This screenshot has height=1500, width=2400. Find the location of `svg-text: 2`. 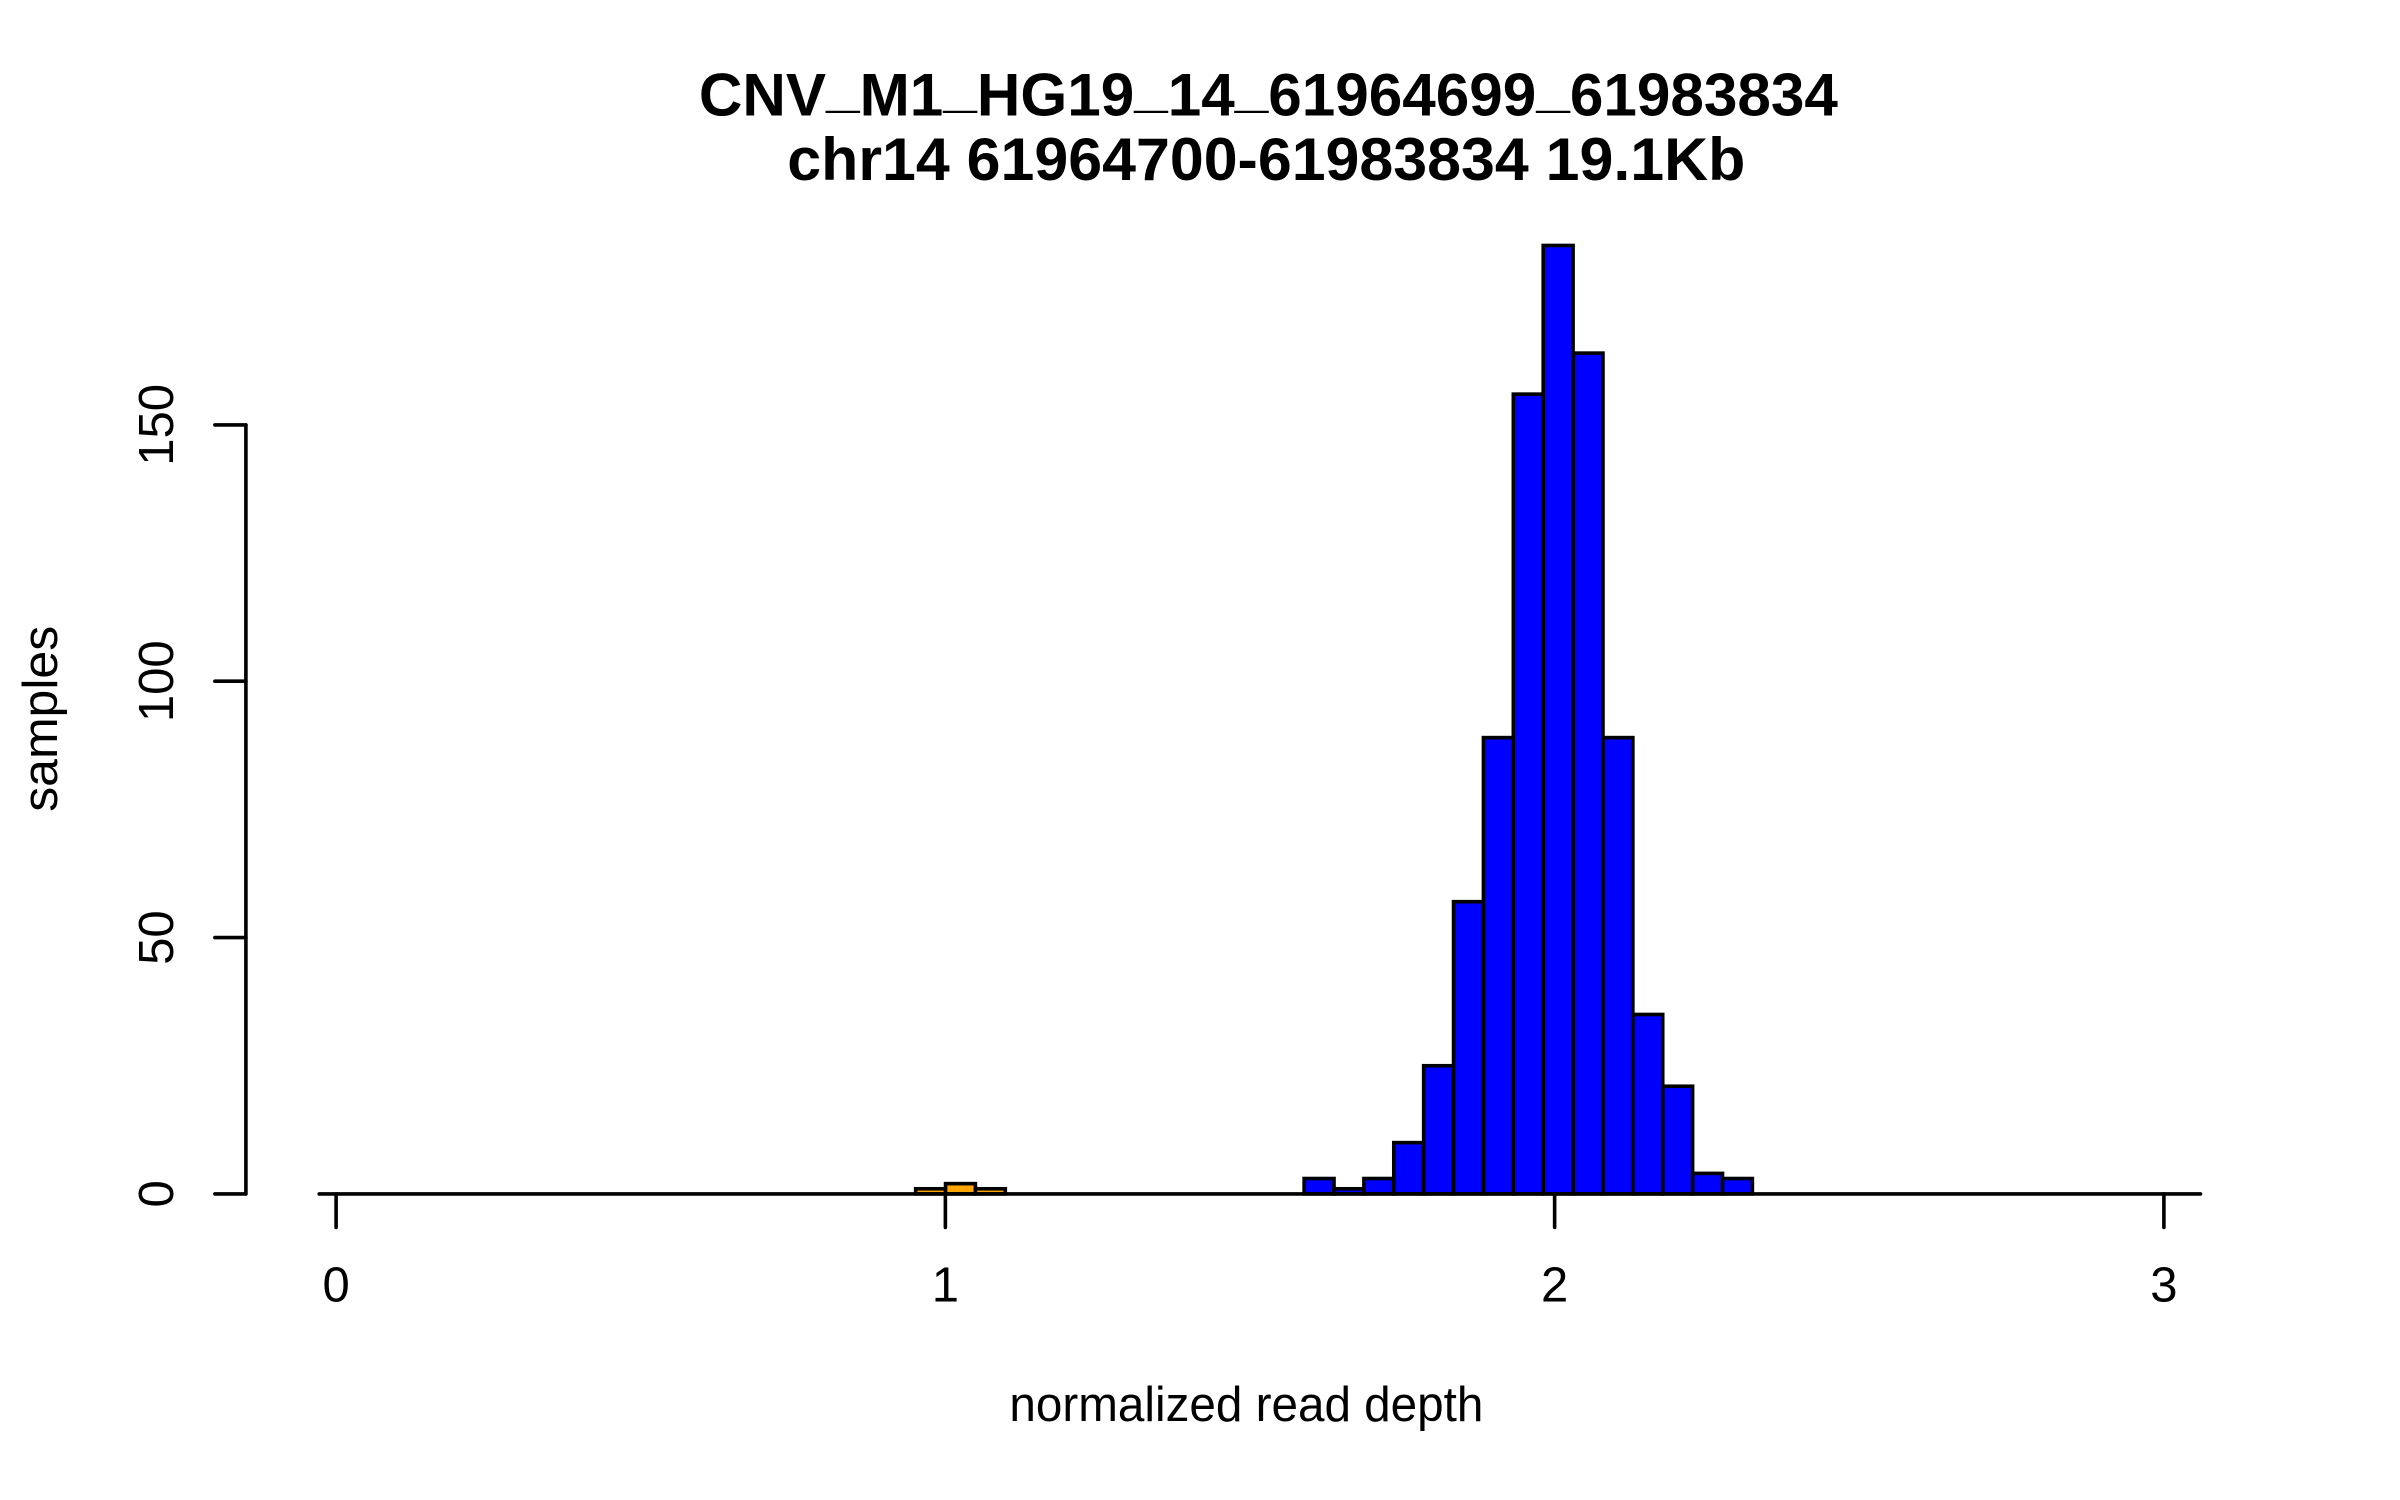

svg-text: 2 is located at coordinates (1554, 1286).